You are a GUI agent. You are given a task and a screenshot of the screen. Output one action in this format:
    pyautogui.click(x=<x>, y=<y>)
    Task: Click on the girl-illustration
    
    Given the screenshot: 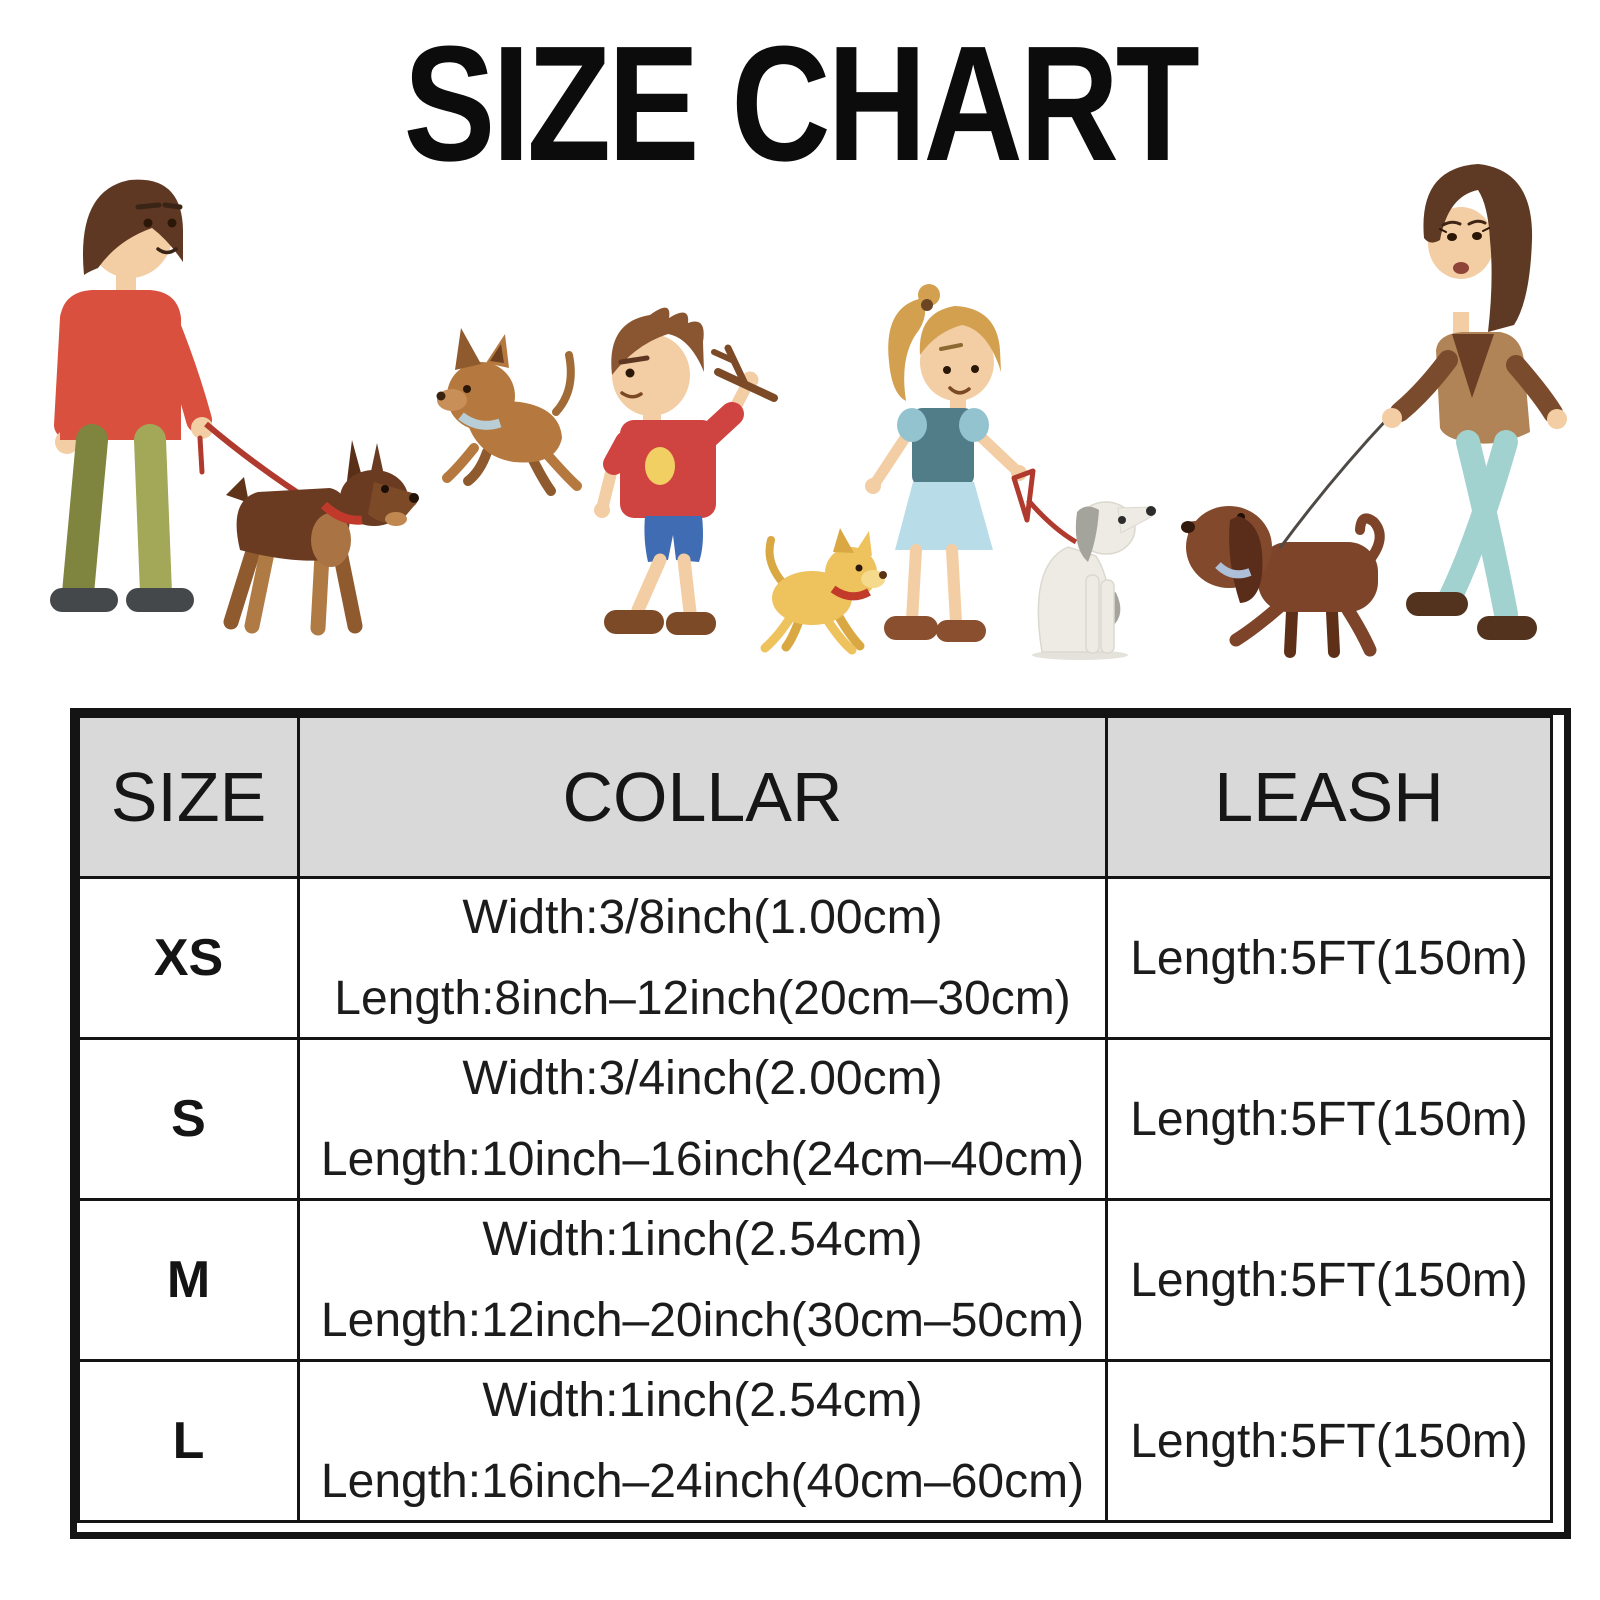 What is the action you would take?
    pyautogui.click(x=971, y=463)
    